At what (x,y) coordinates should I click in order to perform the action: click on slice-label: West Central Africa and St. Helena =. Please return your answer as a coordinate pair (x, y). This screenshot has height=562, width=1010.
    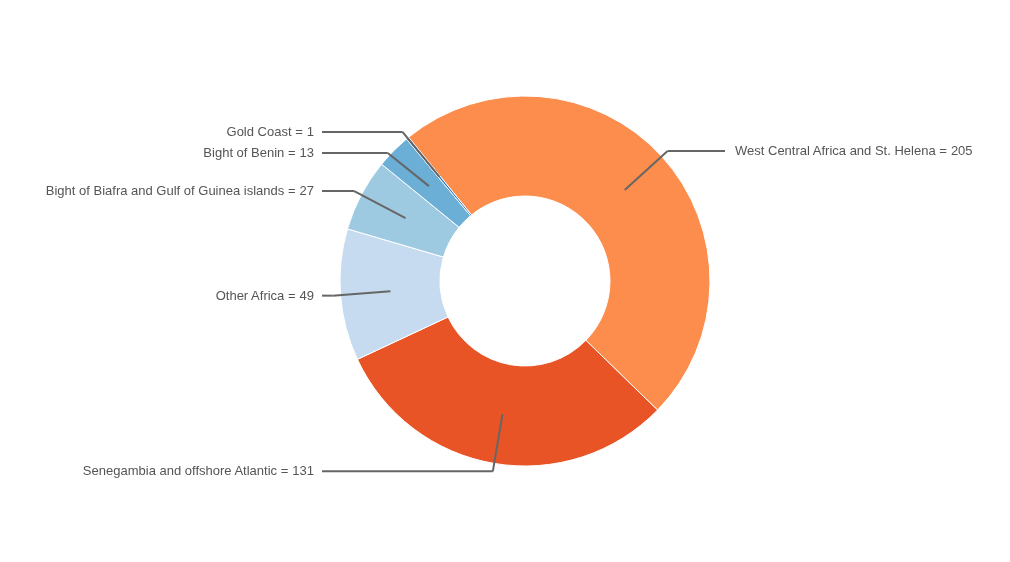
    Looking at the image, I should click on (841, 150).